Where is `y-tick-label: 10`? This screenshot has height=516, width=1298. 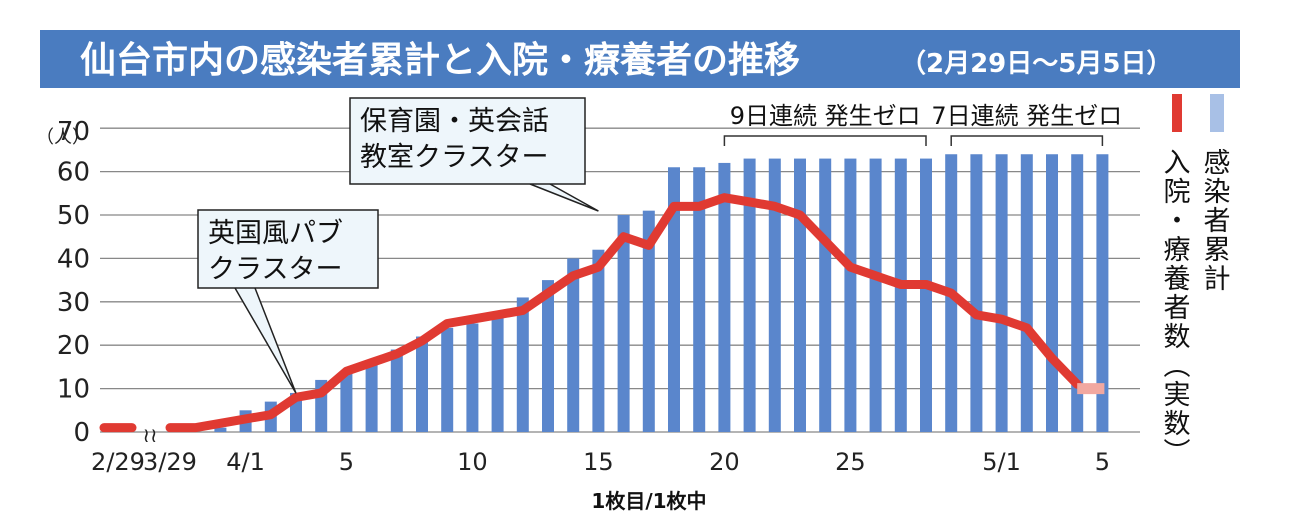 y-tick-label: 10 is located at coordinates (73, 390).